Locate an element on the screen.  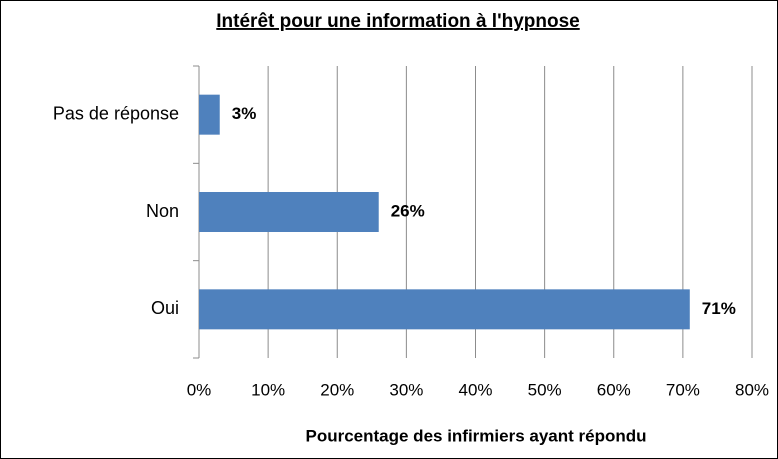
x-axis-label: Pourcentage des infirmiers ayant répondu is located at coordinates (475, 435).